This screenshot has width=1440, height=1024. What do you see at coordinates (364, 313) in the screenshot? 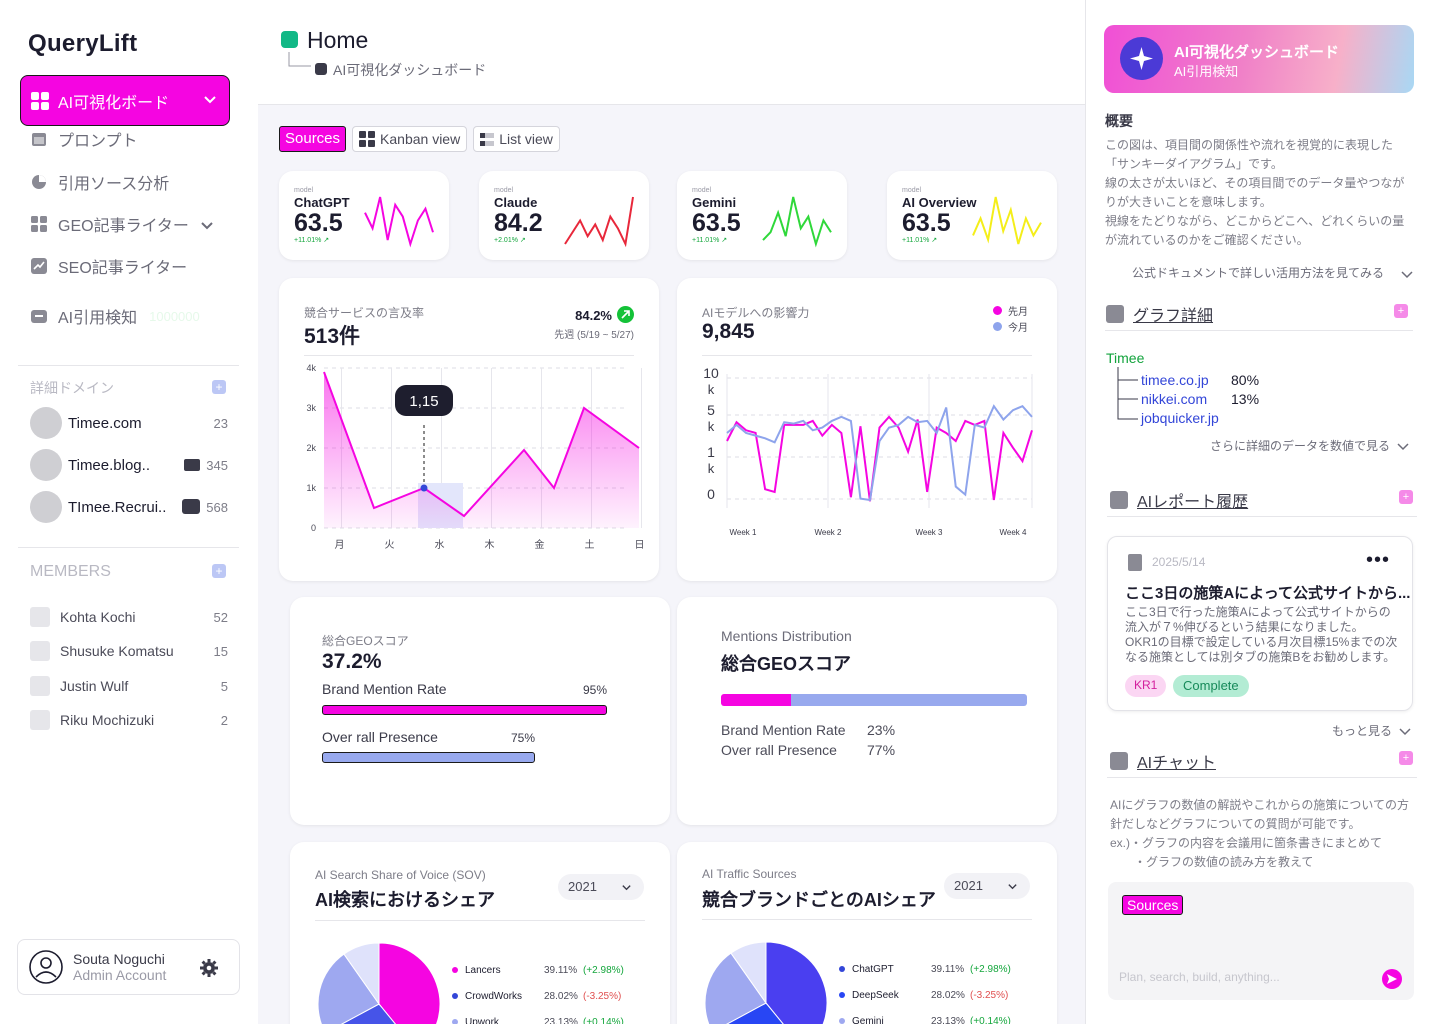
I see `mention-rate-title: 競合サービスの言及率` at bounding box center [364, 313].